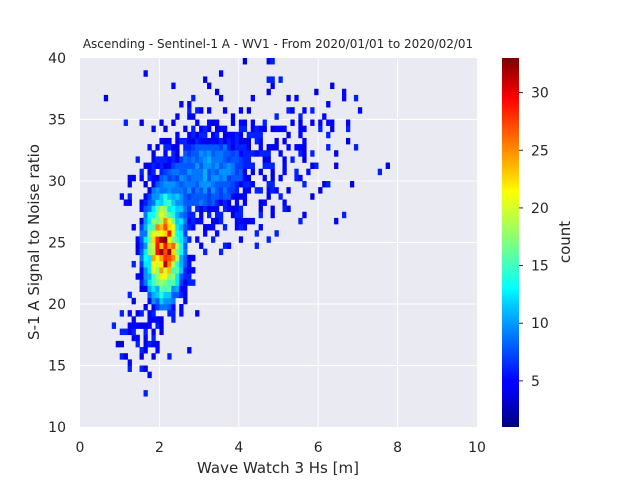 The image size is (640, 480). What do you see at coordinates (57, 244) in the screenshot?
I see `y-tick-label: 25` at bounding box center [57, 244].